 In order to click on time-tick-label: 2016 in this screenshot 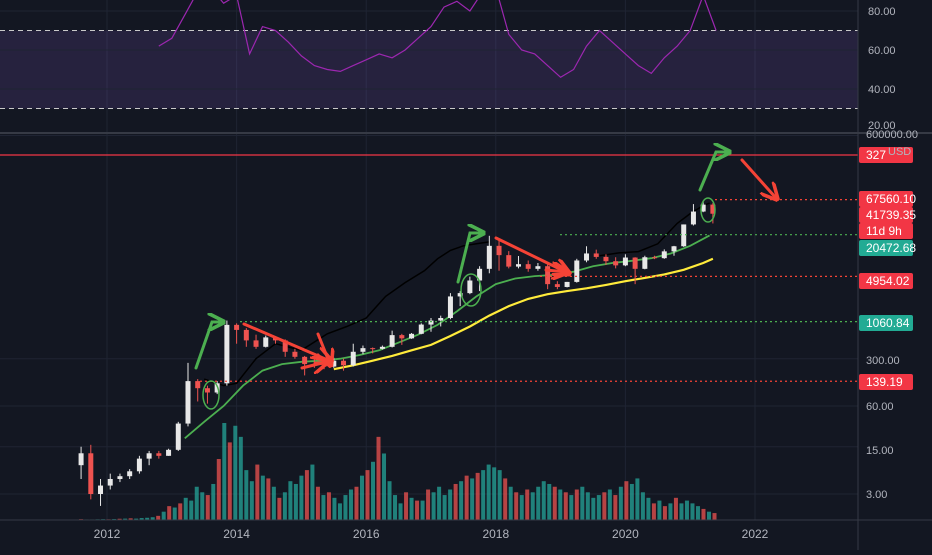, I will do `click(366, 534)`.